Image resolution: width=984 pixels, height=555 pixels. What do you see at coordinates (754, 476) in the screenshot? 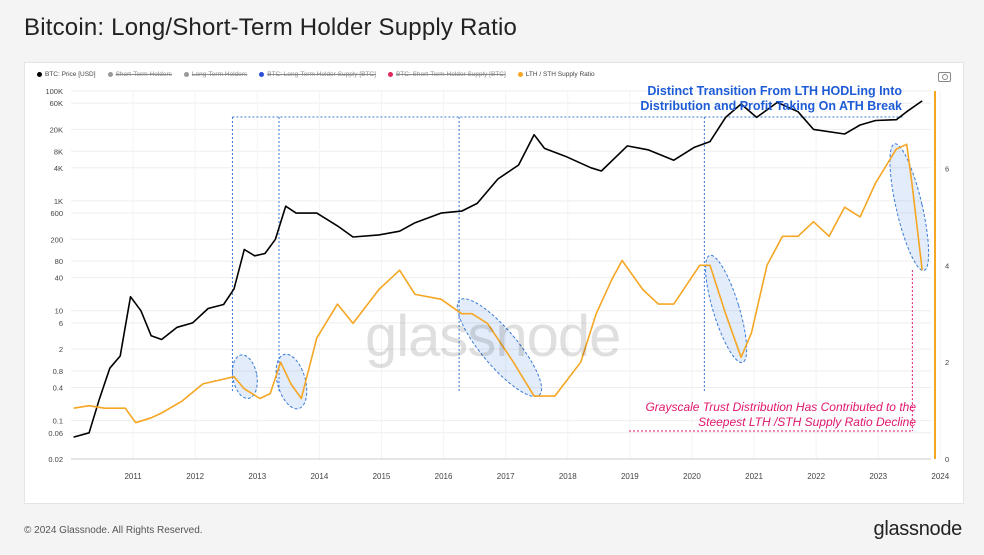
I see `x-tick-label: 2021` at bounding box center [754, 476].